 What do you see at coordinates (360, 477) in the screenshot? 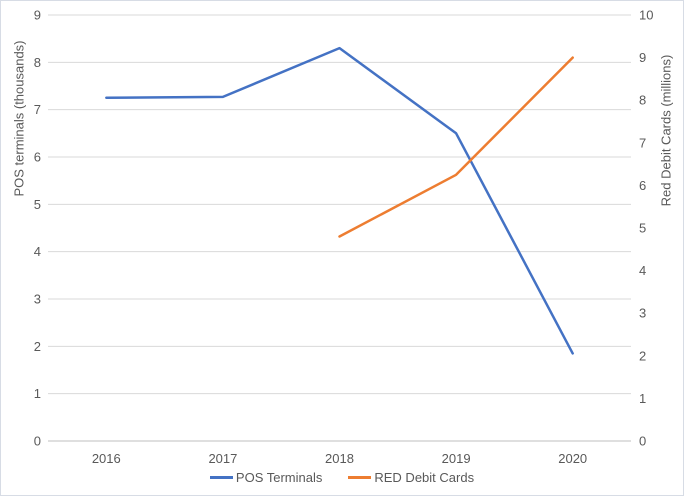
I see `red-debit-cards-line-swatch` at bounding box center [360, 477].